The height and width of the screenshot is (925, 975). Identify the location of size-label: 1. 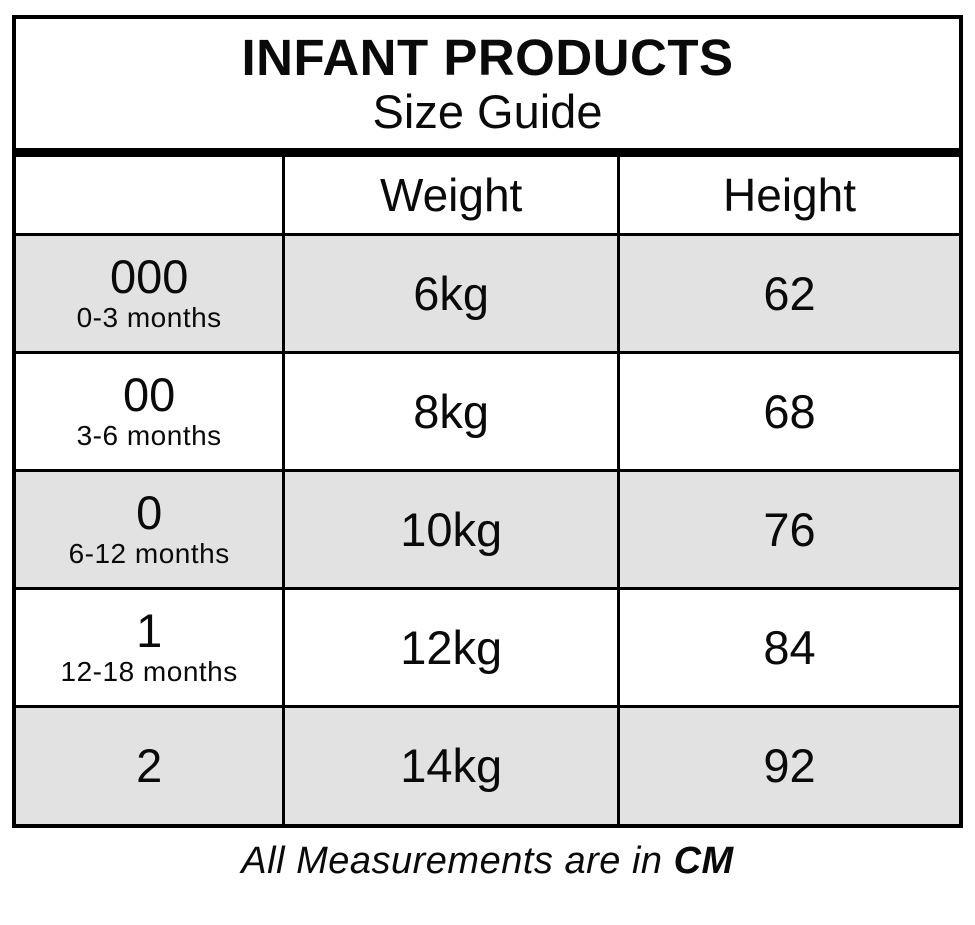
(149, 631).